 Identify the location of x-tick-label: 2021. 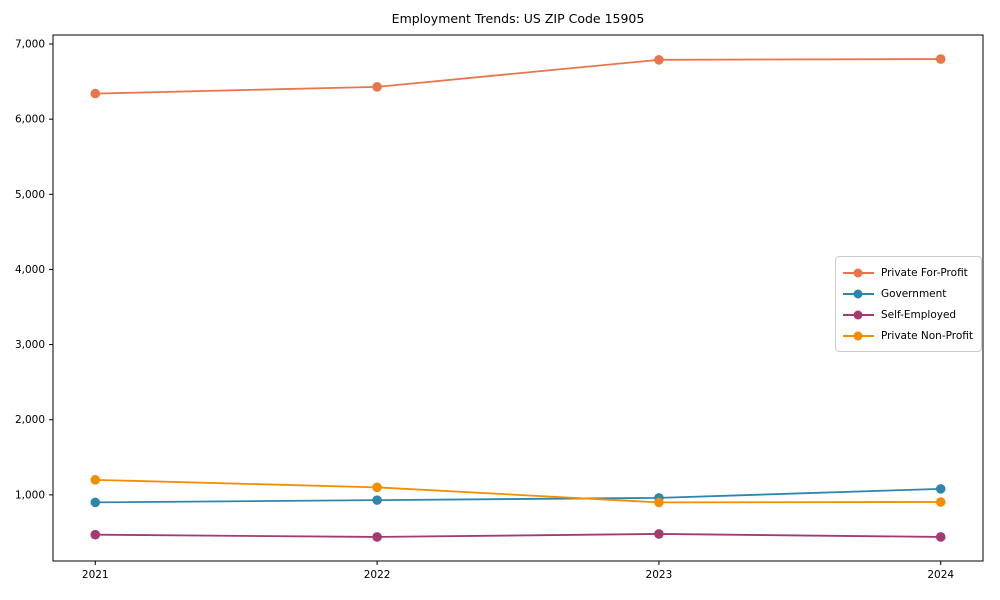
(95, 575).